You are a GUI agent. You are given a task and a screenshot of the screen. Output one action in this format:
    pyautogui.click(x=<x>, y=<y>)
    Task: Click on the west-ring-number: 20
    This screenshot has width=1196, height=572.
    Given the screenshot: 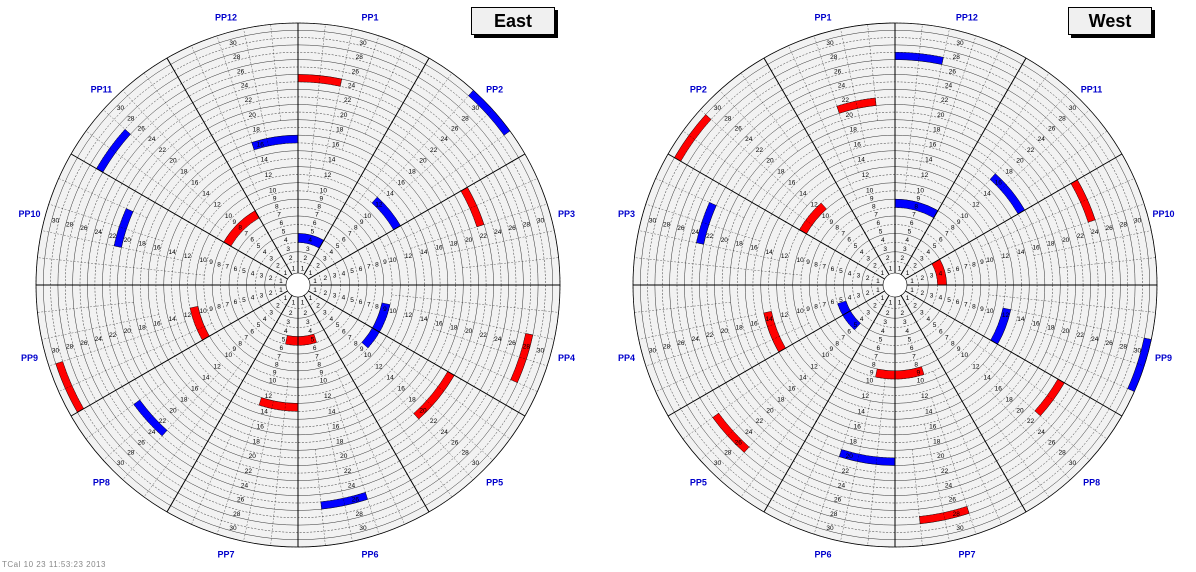 What is the action you would take?
    pyautogui.click(x=770, y=161)
    